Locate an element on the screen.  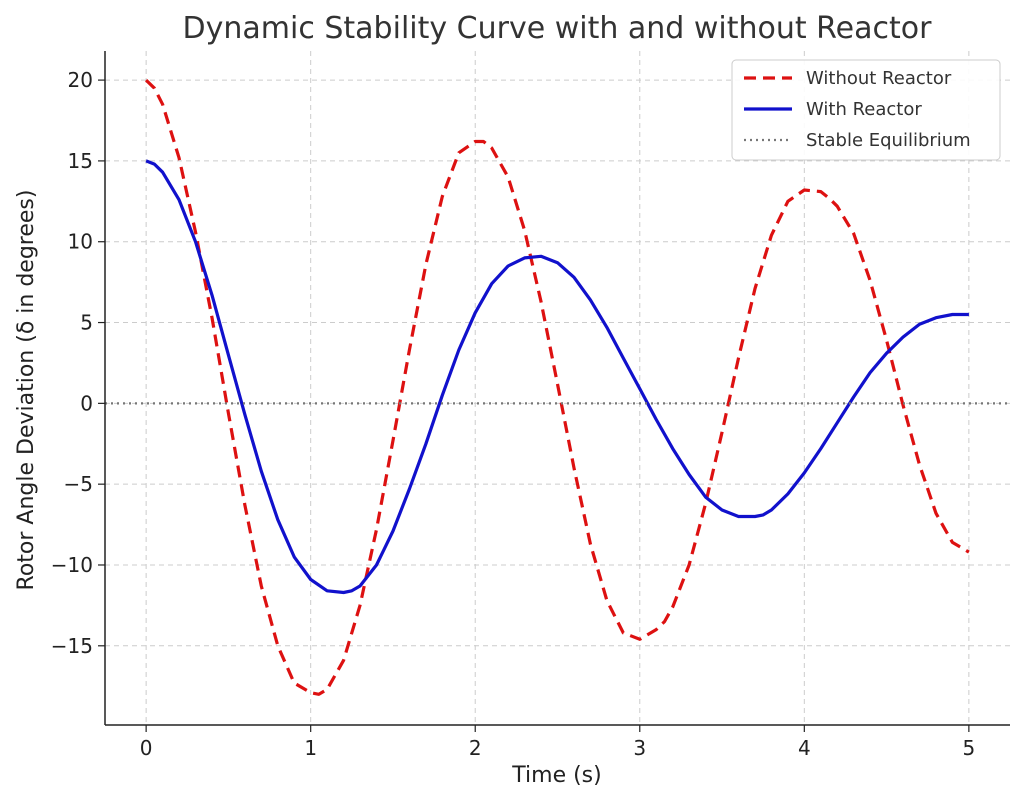
x-tick-label-3: 3 is located at coordinates (639, 748).